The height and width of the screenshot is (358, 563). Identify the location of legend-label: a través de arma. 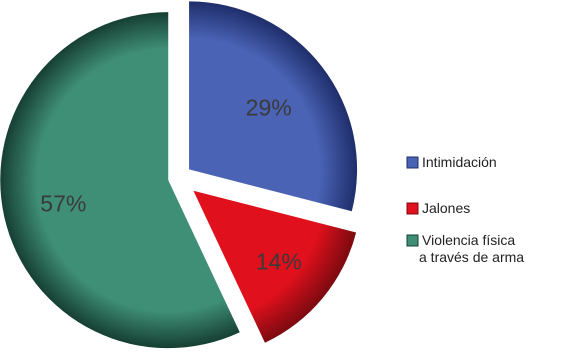
(471, 257).